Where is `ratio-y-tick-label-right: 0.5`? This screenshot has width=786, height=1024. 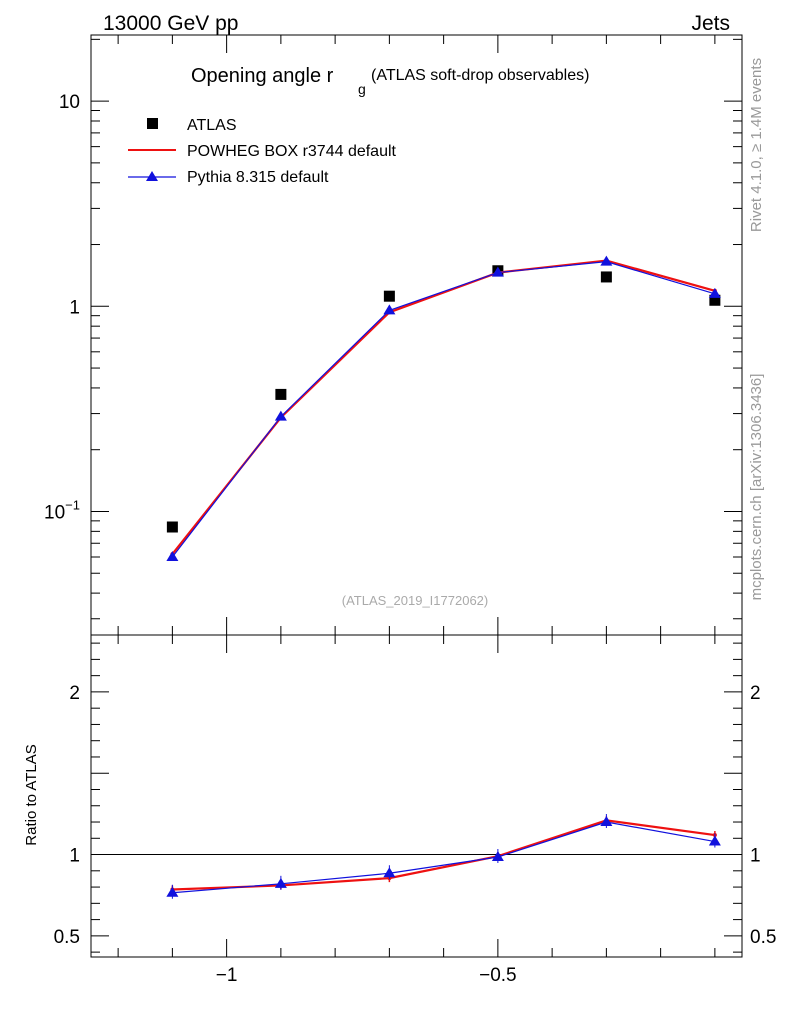
ratio-y-tick-label-right: 0.5 is located at coordinates (763, 937).